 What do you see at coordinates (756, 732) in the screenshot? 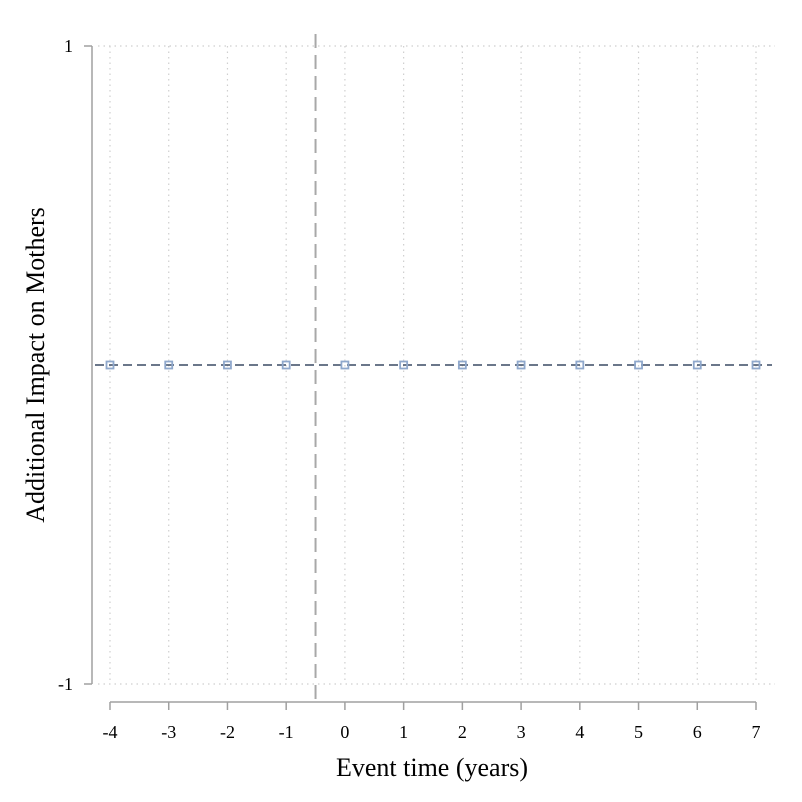
I see `x-tick-label: 7` at bounding box center [756, 732].